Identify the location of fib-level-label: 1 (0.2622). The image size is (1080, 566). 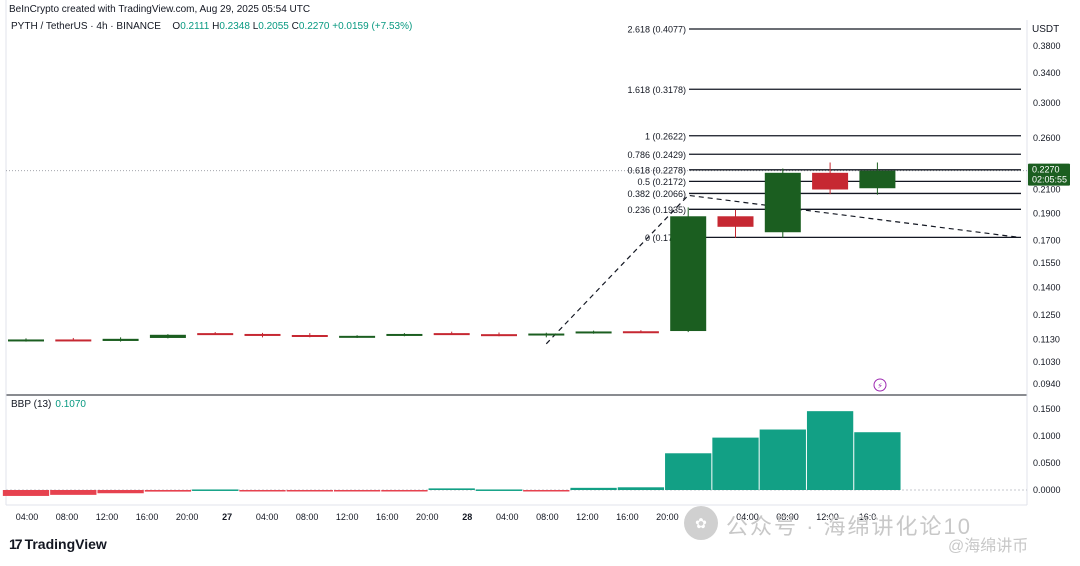
(665, 136).